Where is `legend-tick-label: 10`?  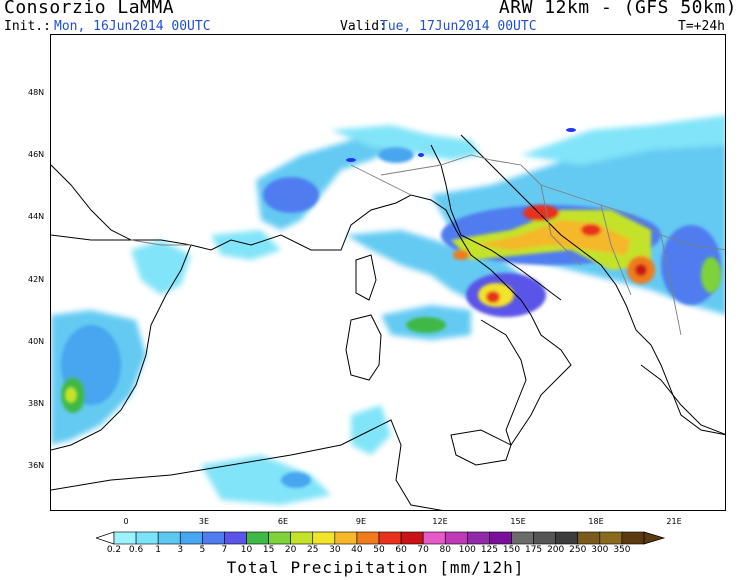 legend-tick-label: 10 is located at coordinates (246, 550).